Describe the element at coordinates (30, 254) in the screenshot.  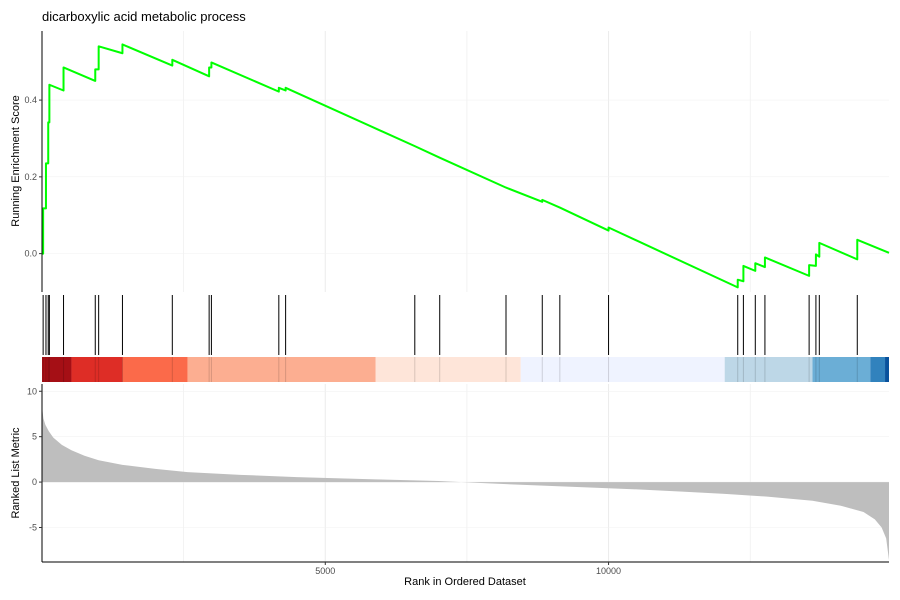
I see `enrichment-y-tick-label: 0.0` at that location.